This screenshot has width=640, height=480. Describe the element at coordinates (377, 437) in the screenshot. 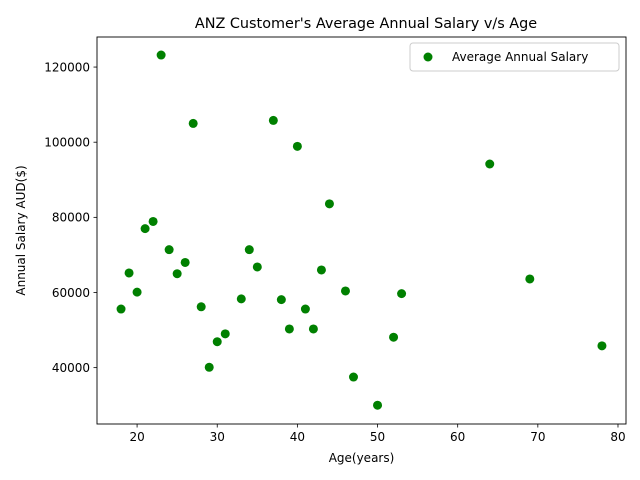

I see `x-tick-label: 50` at that location.